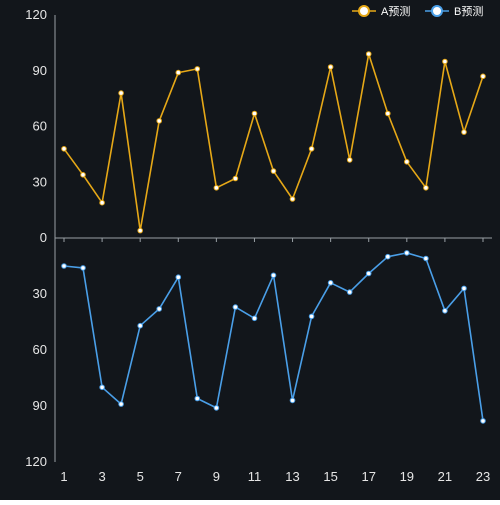 The height and width of the screenshot is (505, 500). I want to click on x-tick-label: 21, so click(445, 476).